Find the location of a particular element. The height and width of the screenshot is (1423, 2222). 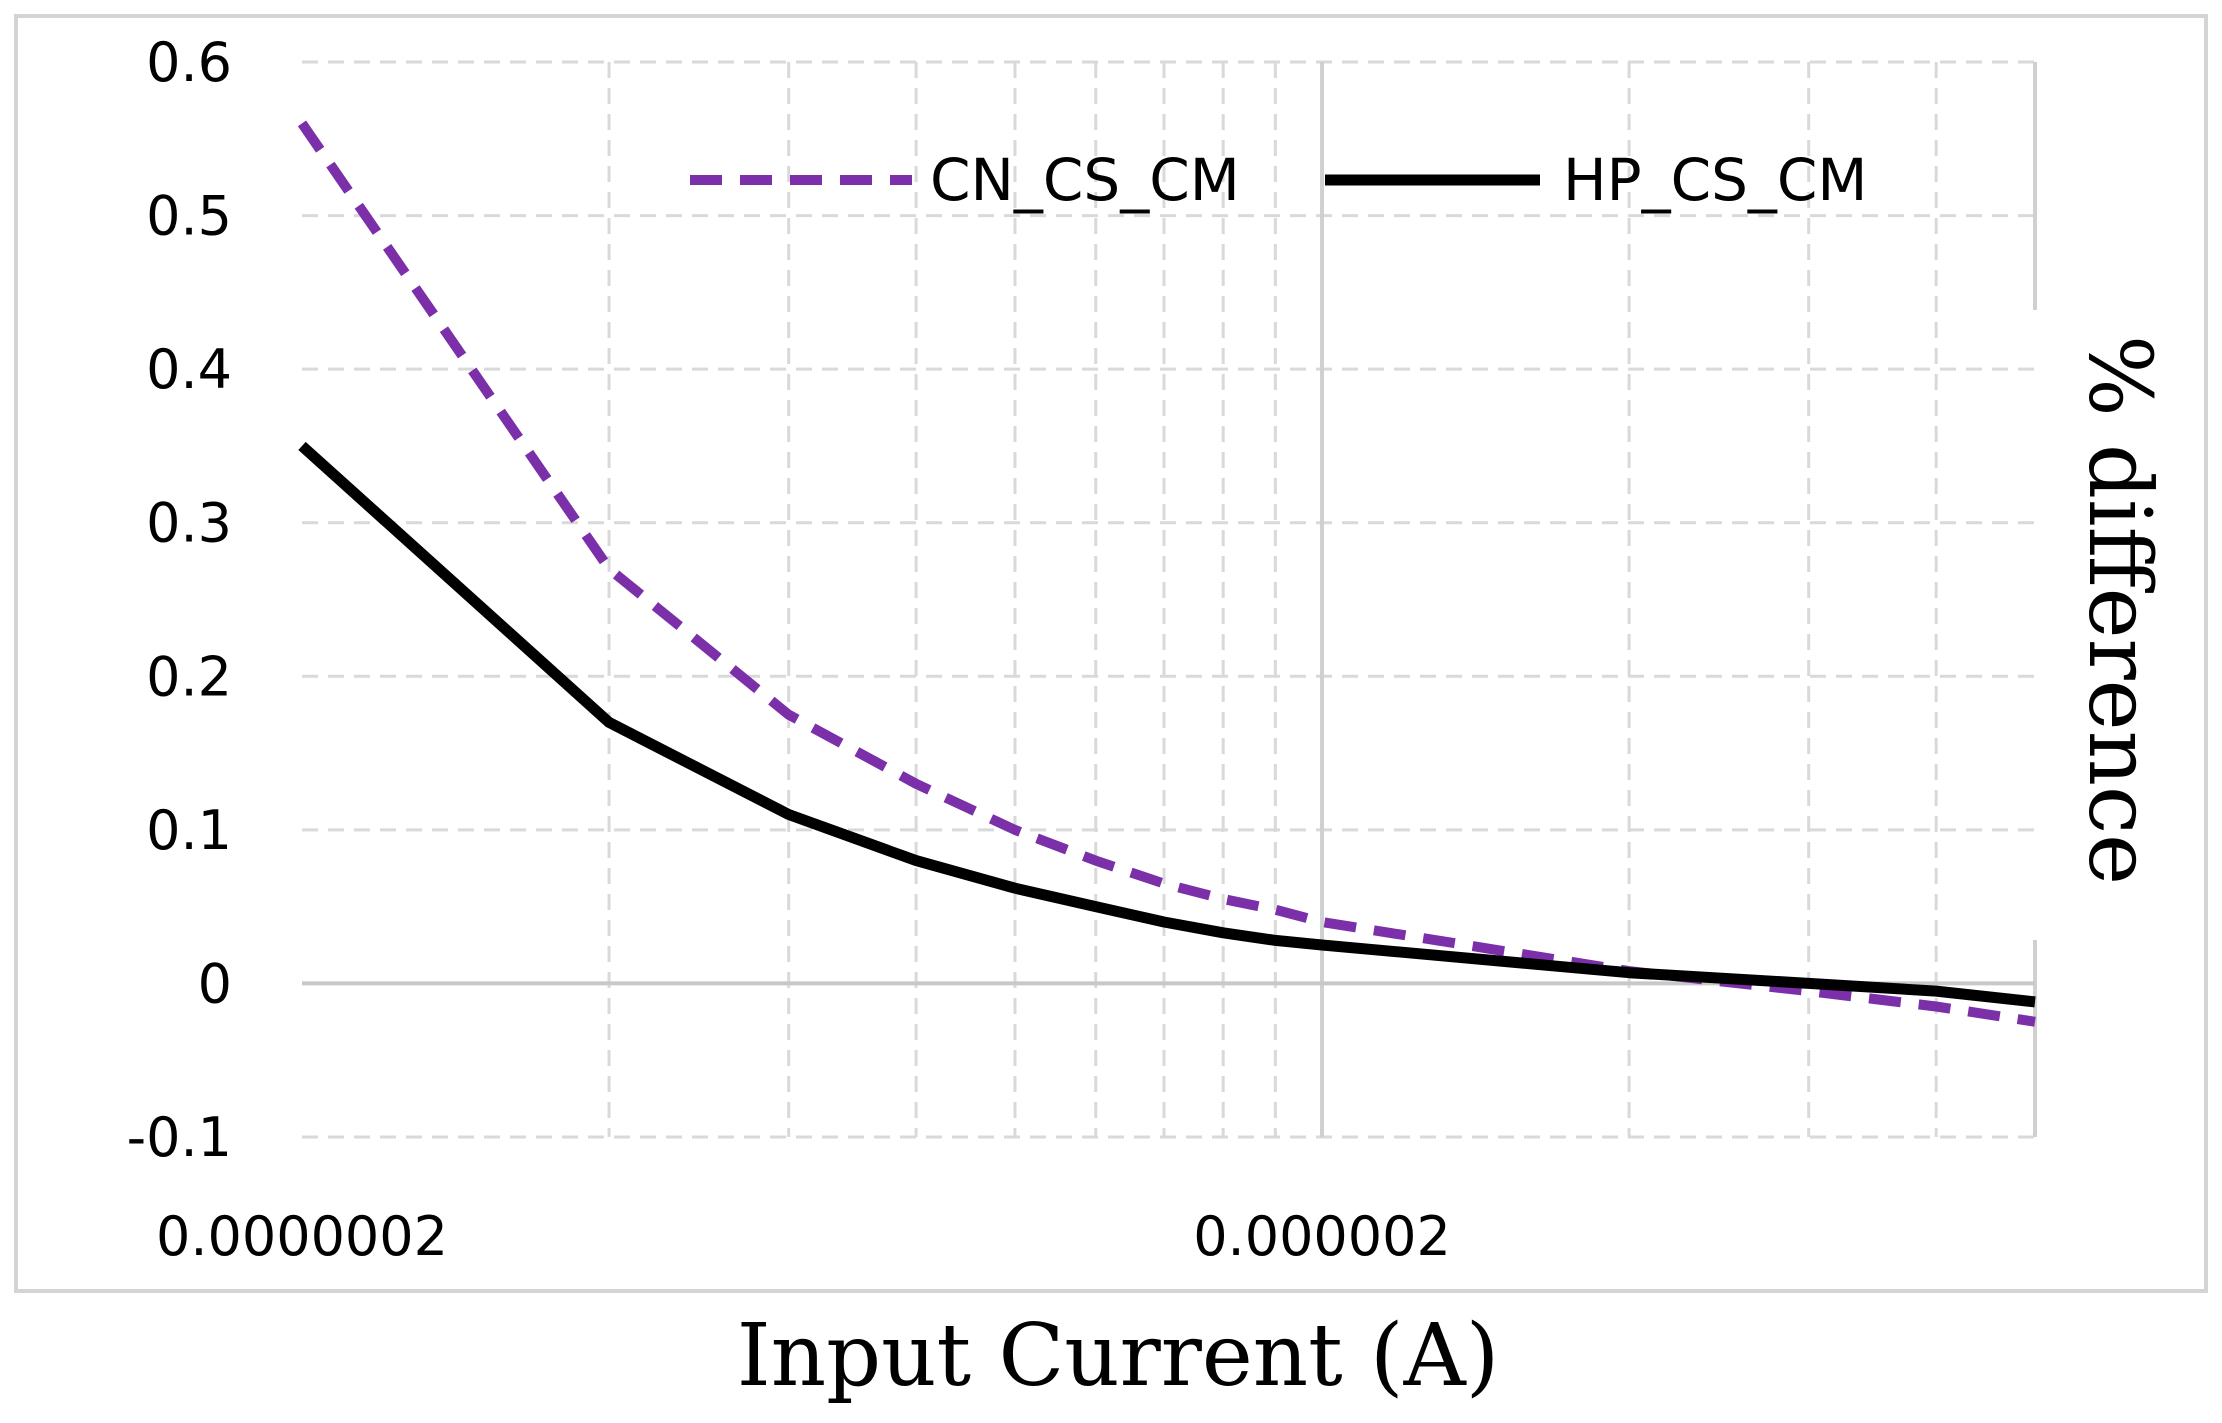

y-tick-label: 0.1 is located at coordinates (189, 830).